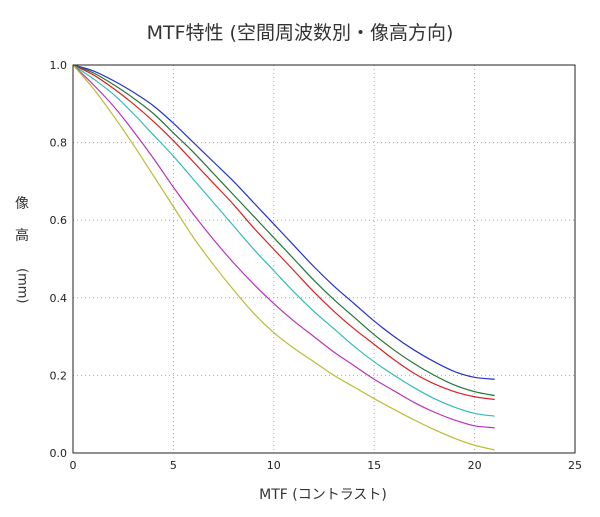  I want to click on y-axis-label-char-2: 高, so click(22, 236).